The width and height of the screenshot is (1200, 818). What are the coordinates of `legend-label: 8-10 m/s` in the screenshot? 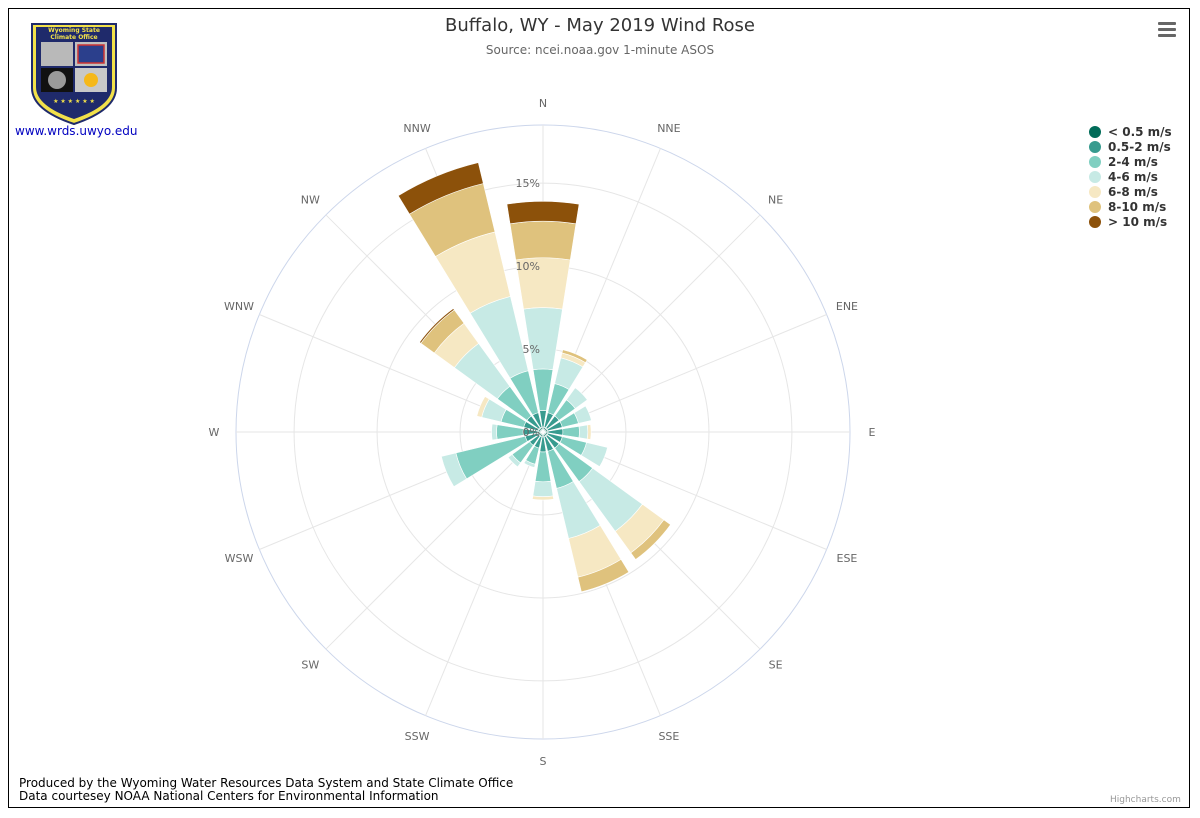 It's located at (1137, 206).